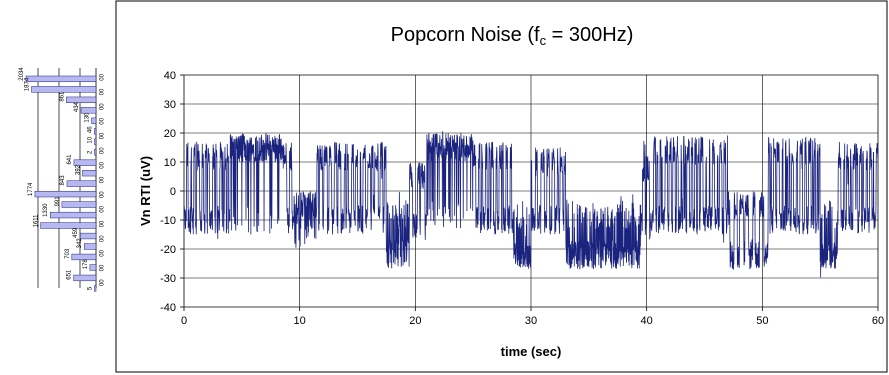 This screenshot has width=889, height=375. I want to click on histogram-value-label: 392, so click(79, 169).